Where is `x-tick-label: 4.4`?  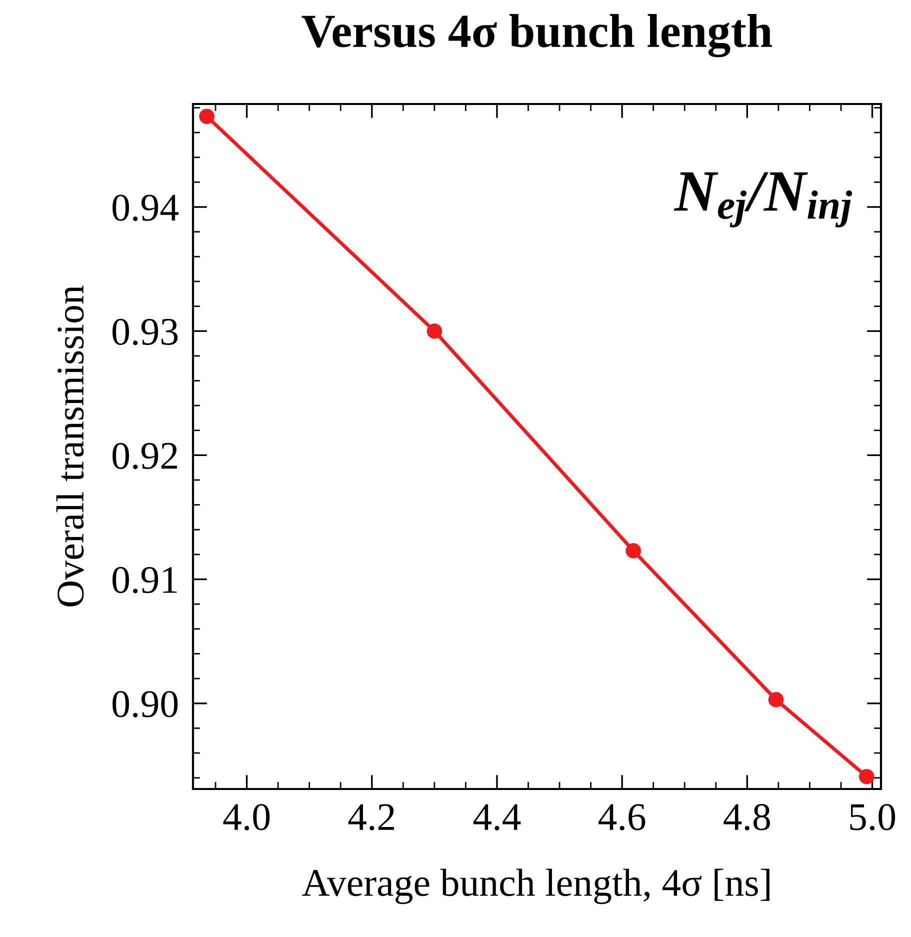
x-tick-label: 4.4 is located at coordinates (497, 817).